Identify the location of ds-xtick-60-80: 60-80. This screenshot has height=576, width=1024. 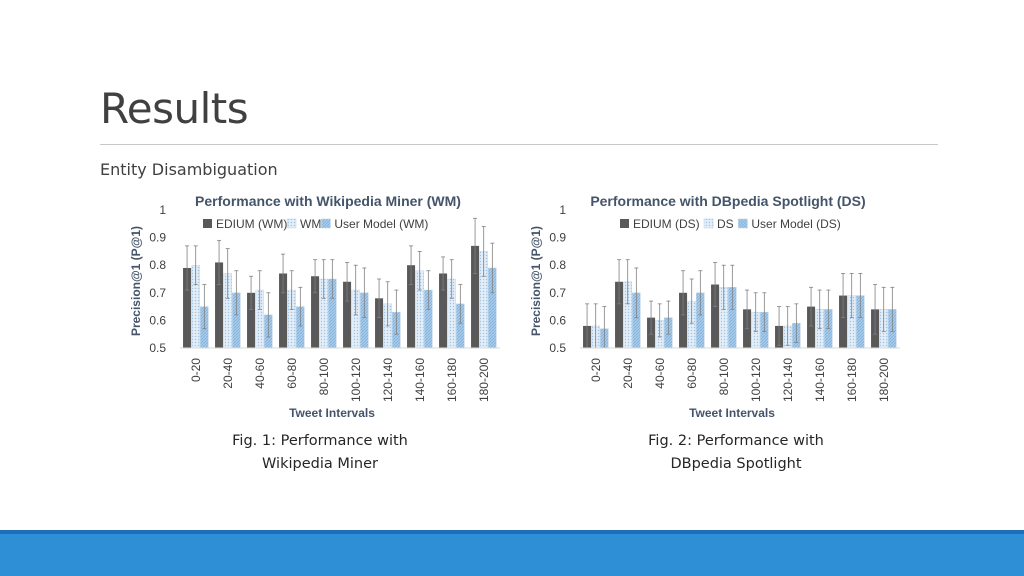
(692, 373).